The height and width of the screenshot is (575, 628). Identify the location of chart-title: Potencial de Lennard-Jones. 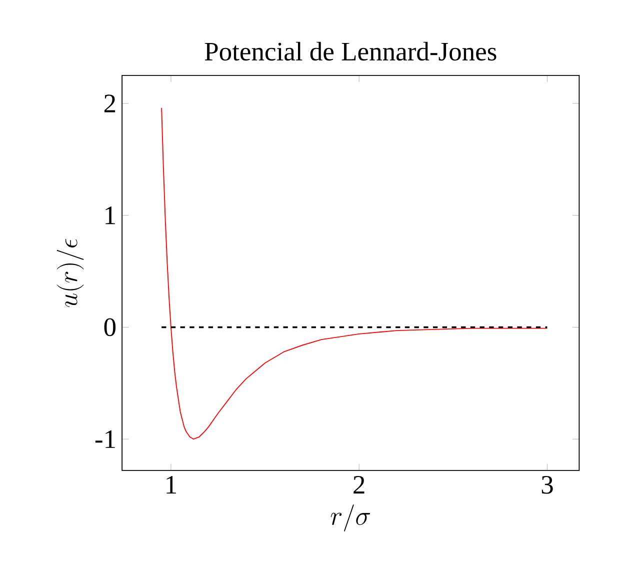
(350, 51).